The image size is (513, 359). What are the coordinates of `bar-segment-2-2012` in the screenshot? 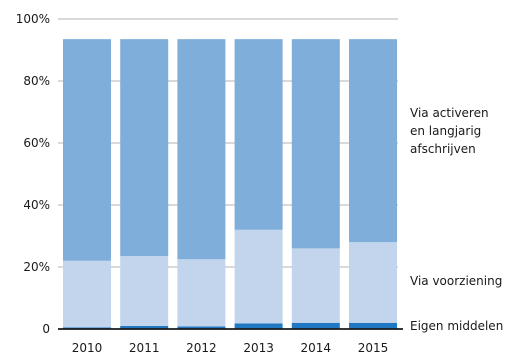 It's located at (201, 293).